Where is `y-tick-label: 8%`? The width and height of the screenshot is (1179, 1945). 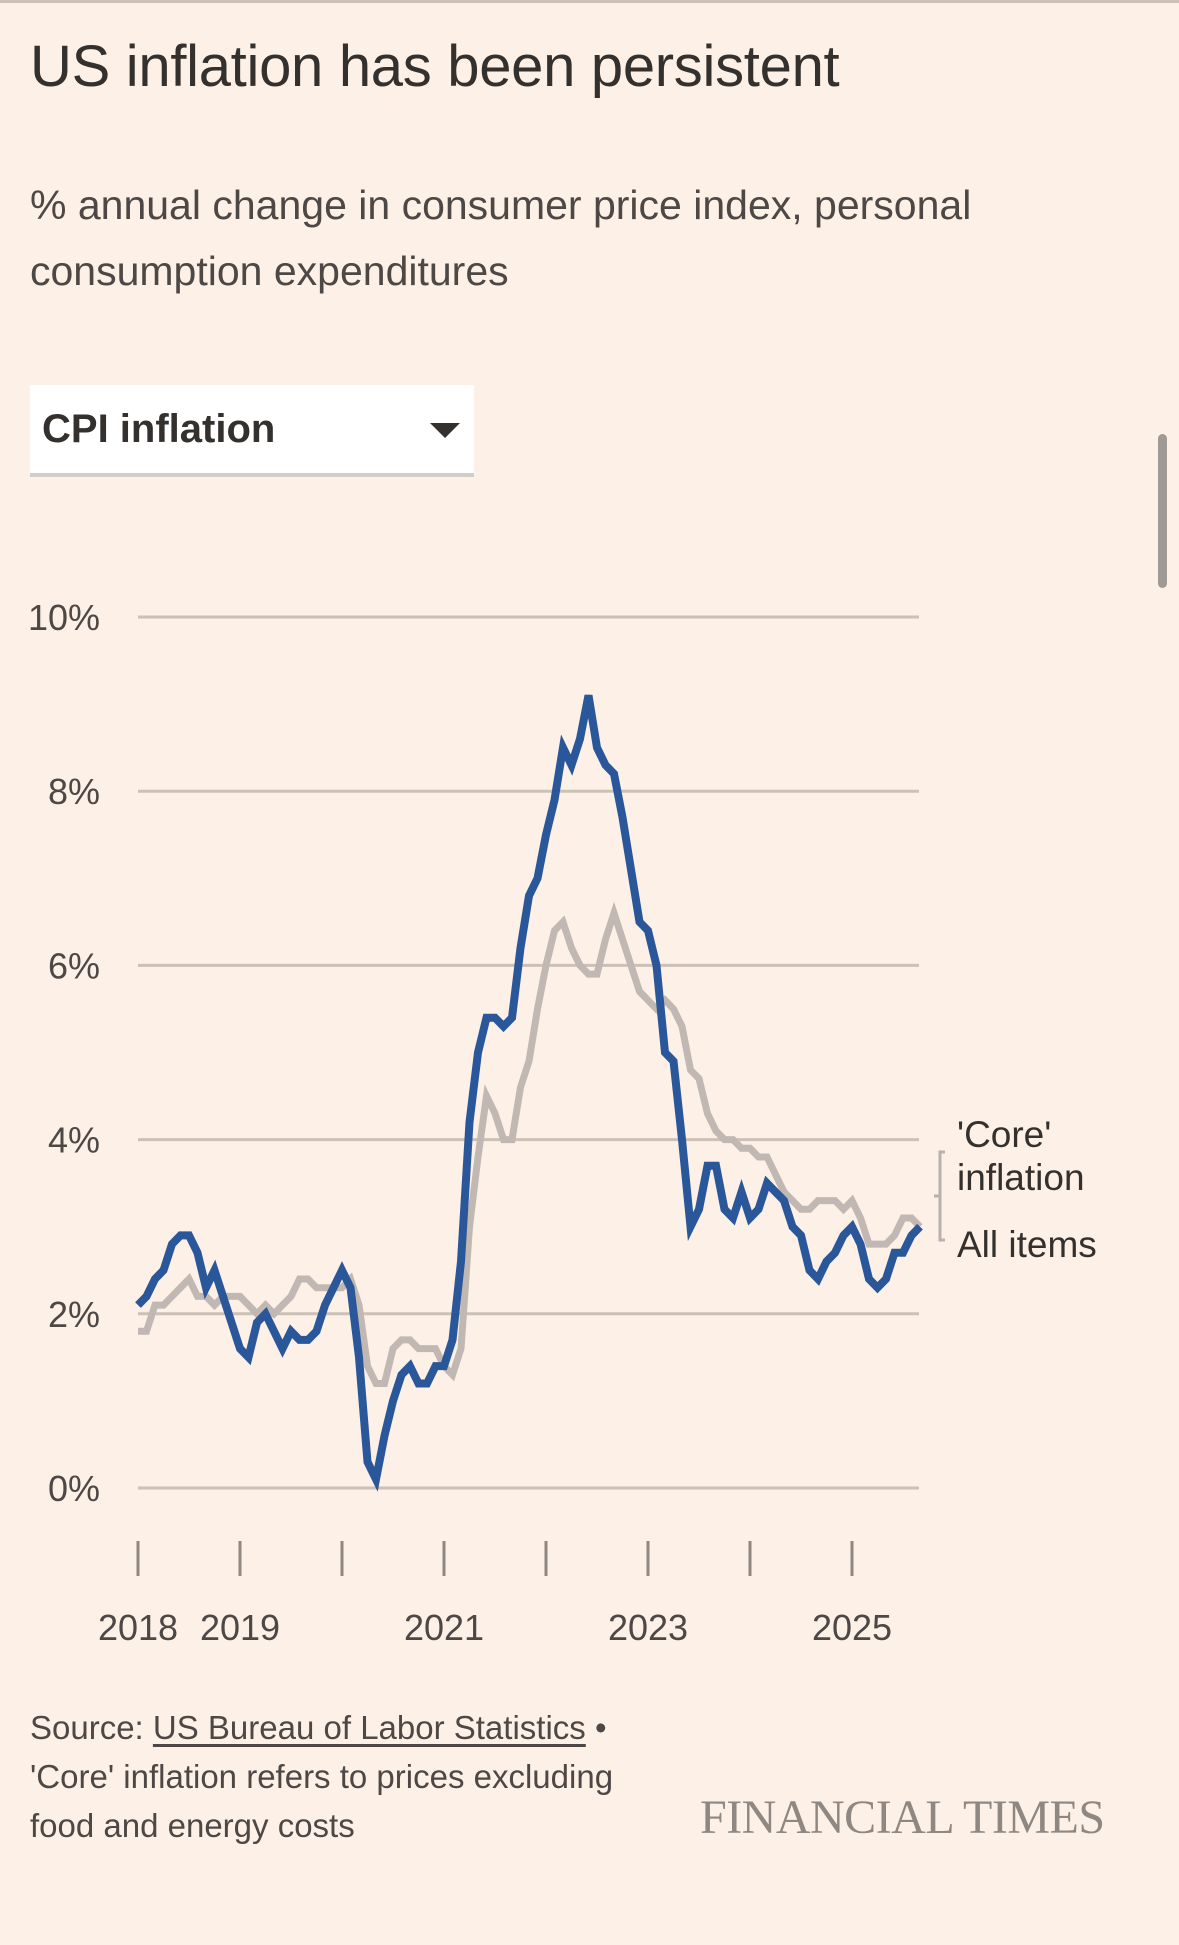
y-tick-label: 8% is located at coordinates (74, 791).